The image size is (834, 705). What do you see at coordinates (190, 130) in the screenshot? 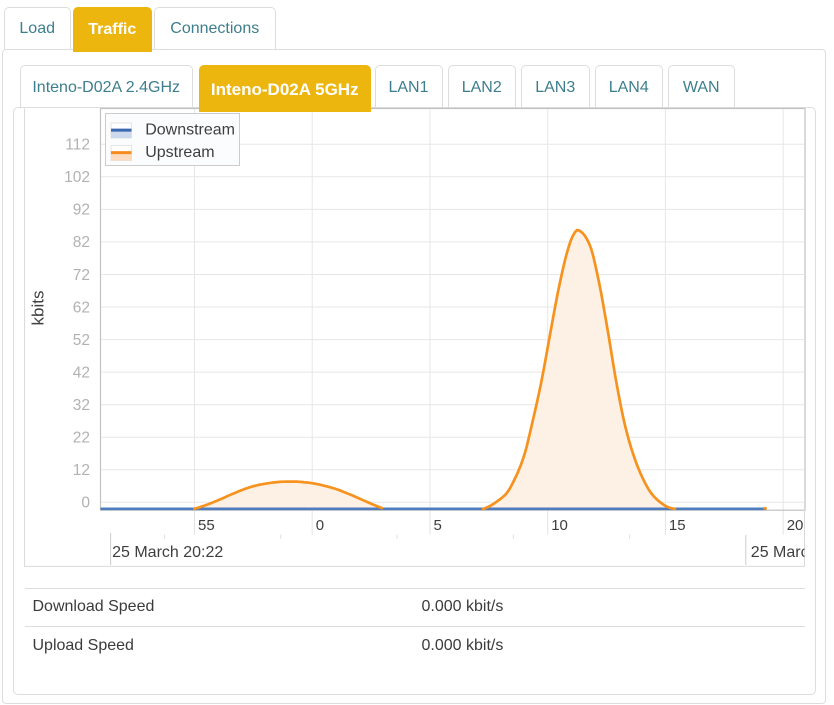
I see `svg-text: Downstream` at bounding box center [190, 130].